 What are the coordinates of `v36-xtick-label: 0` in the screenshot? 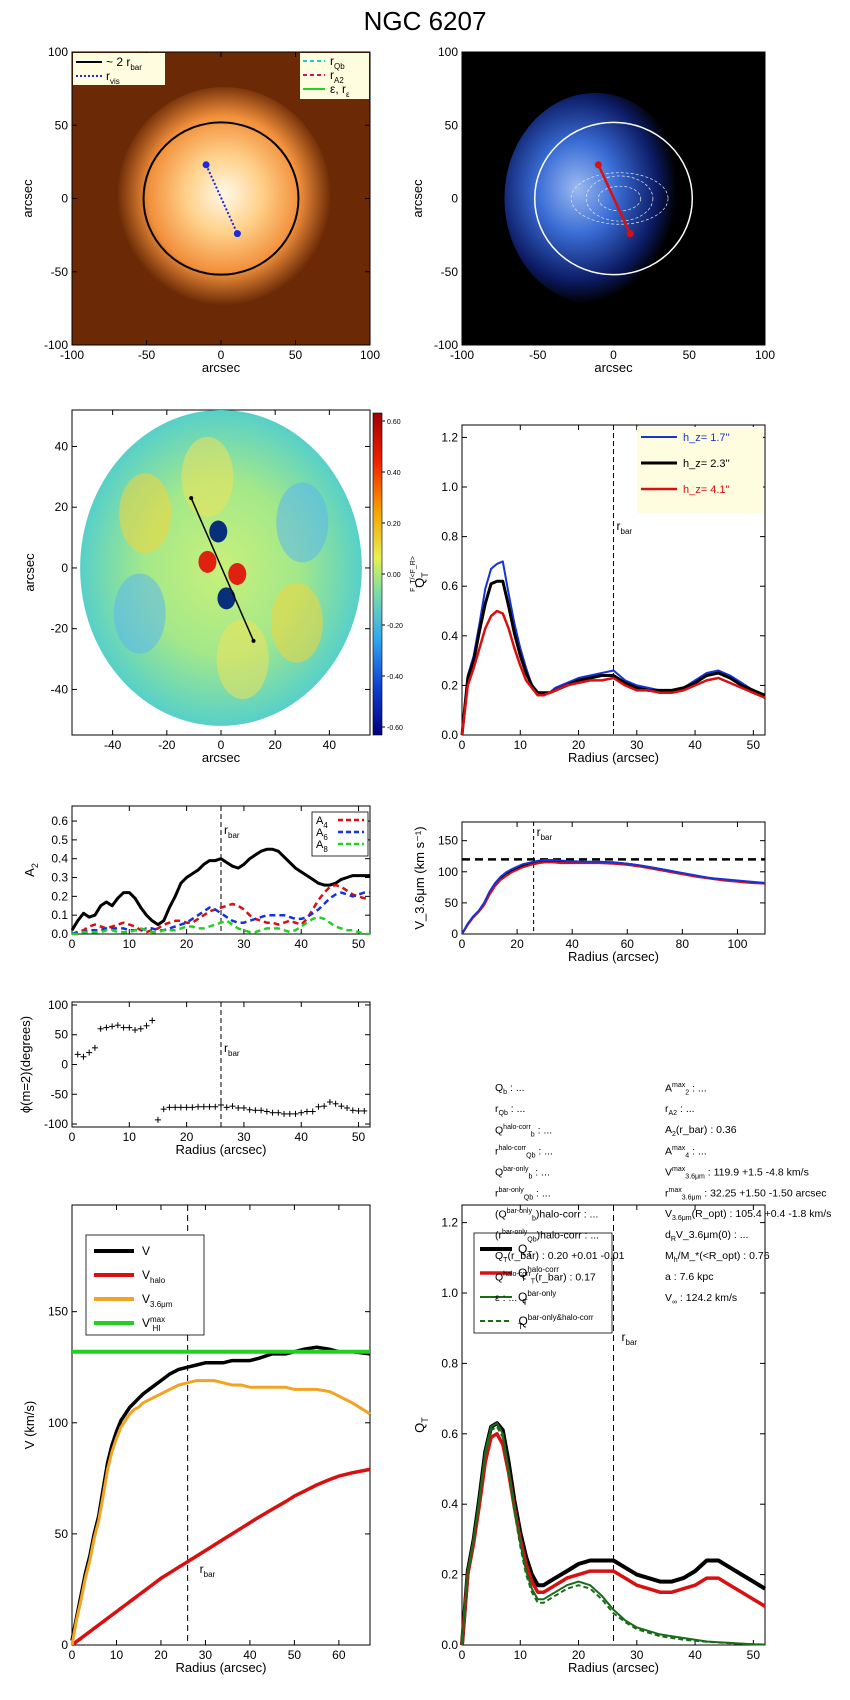 It's located at (462, 944).